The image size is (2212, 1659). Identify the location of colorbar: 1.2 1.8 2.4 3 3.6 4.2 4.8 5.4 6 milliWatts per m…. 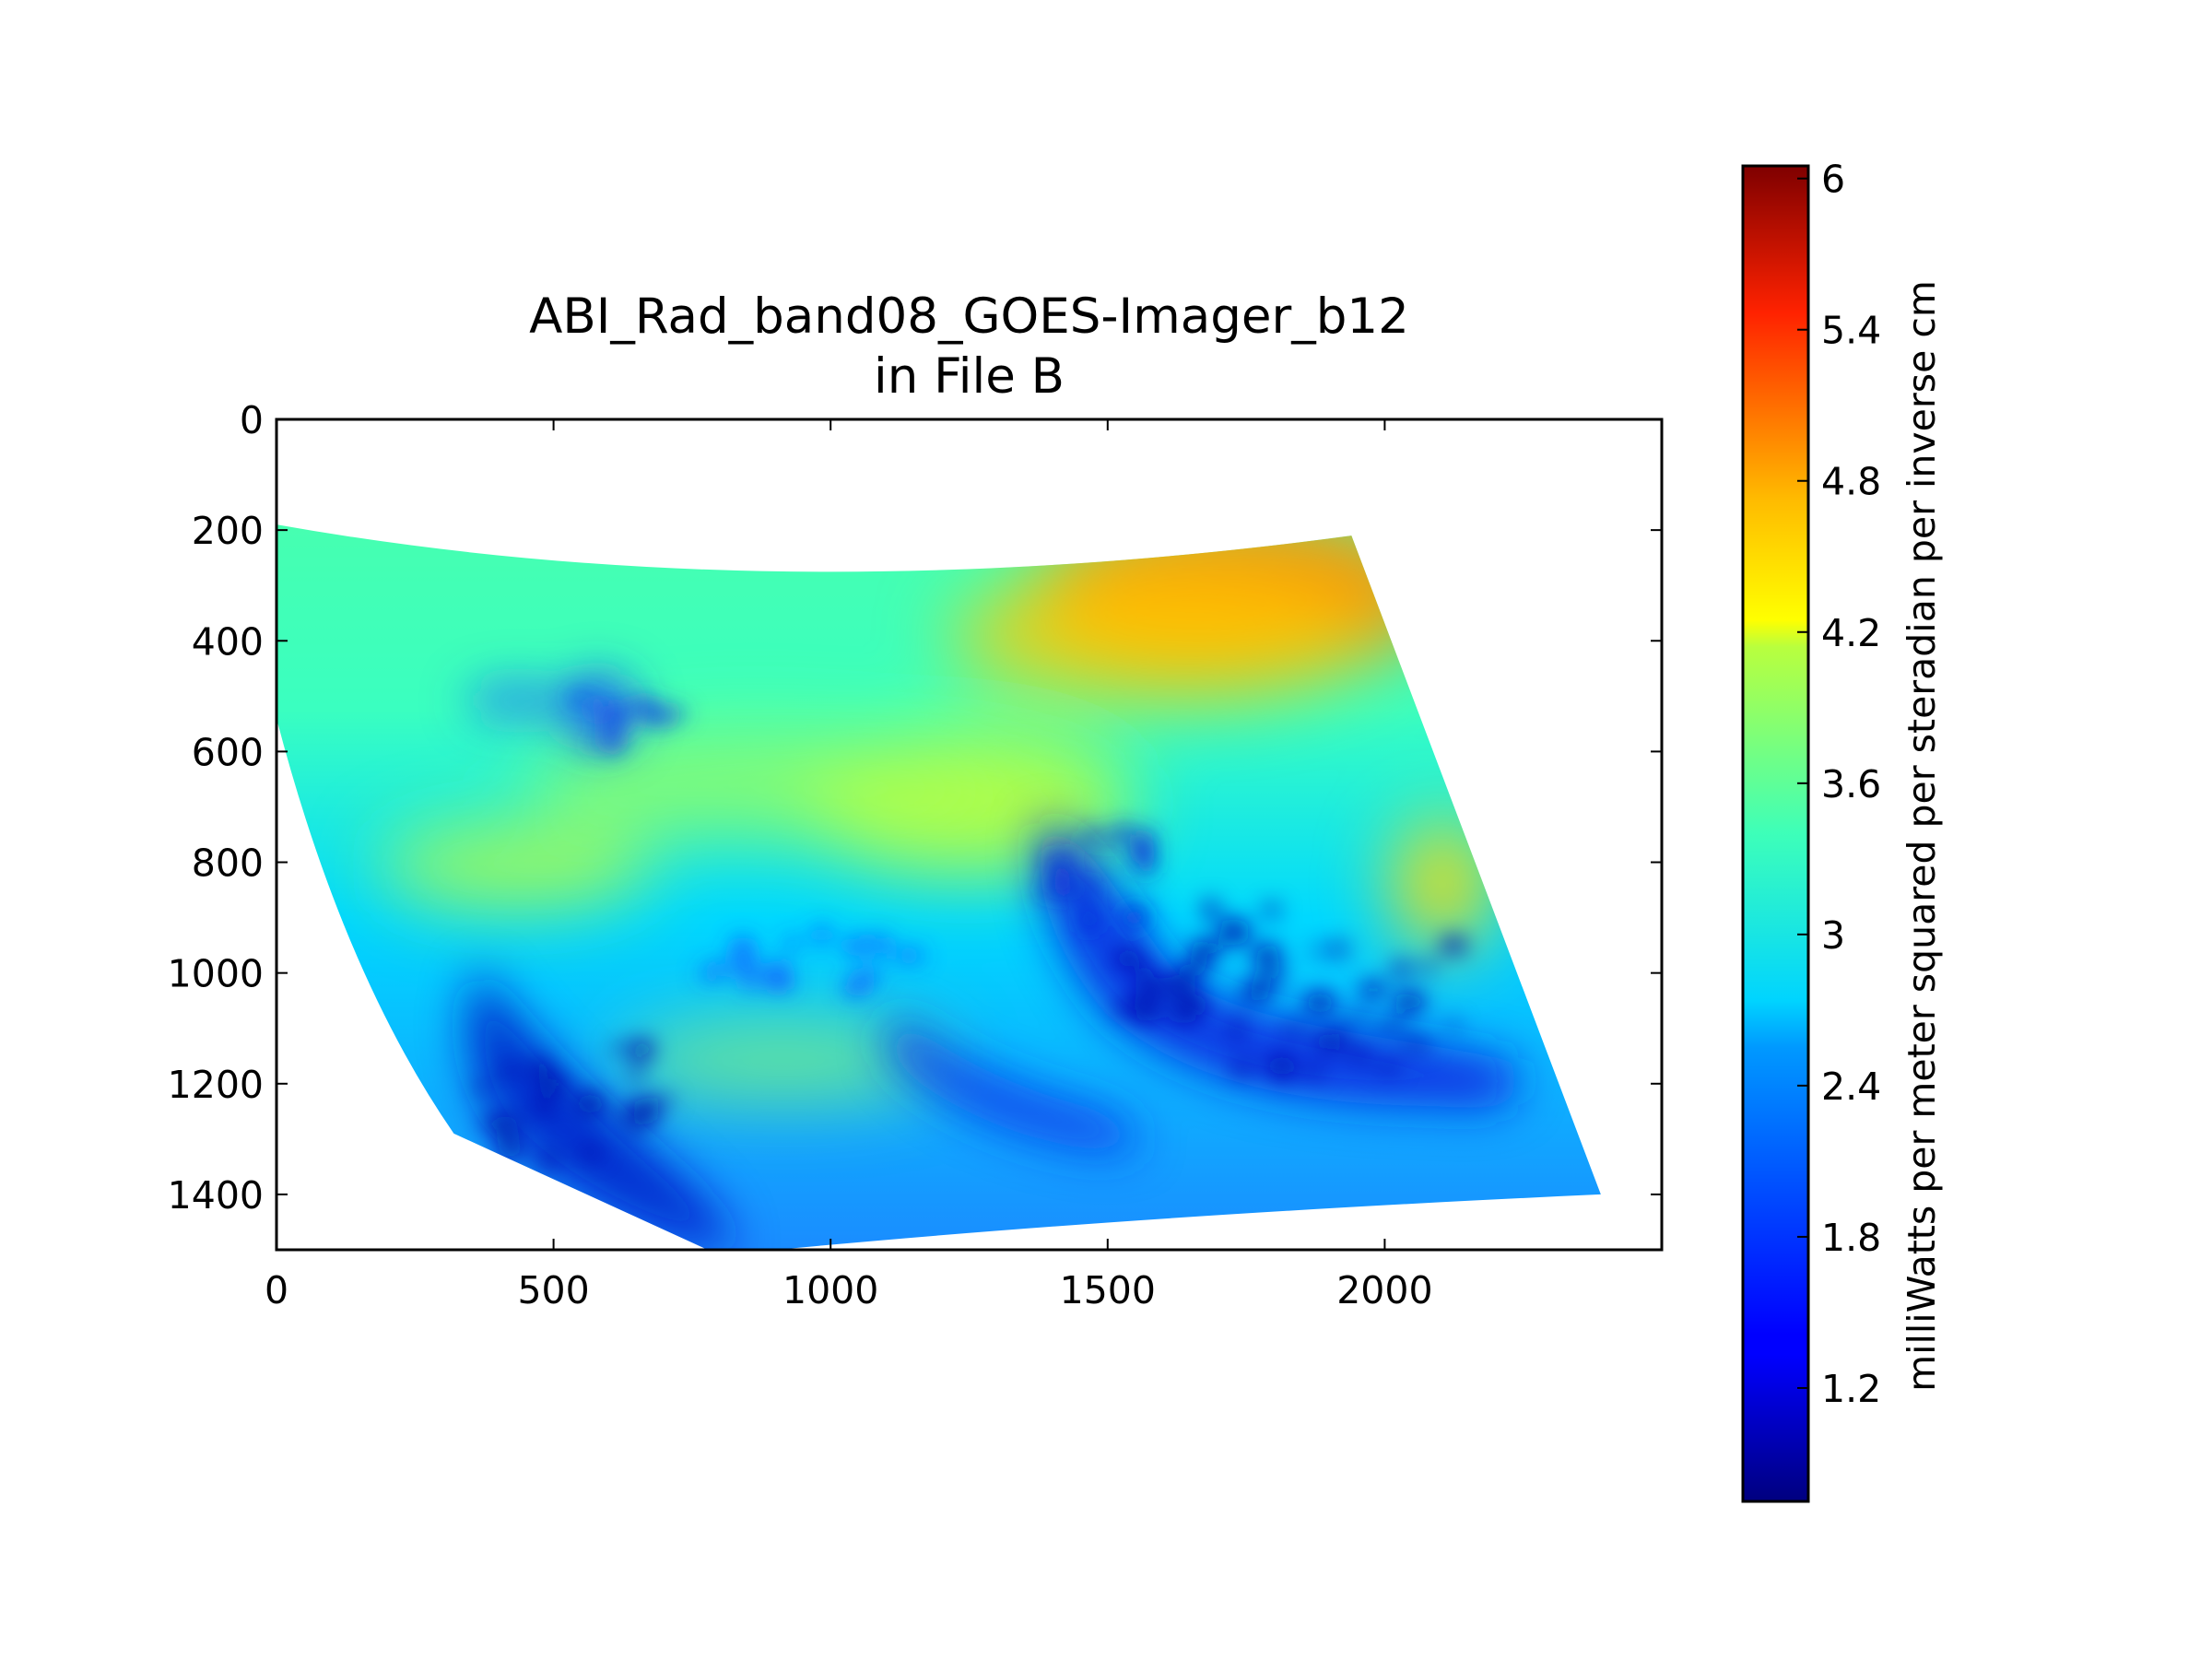
(1842, 830).